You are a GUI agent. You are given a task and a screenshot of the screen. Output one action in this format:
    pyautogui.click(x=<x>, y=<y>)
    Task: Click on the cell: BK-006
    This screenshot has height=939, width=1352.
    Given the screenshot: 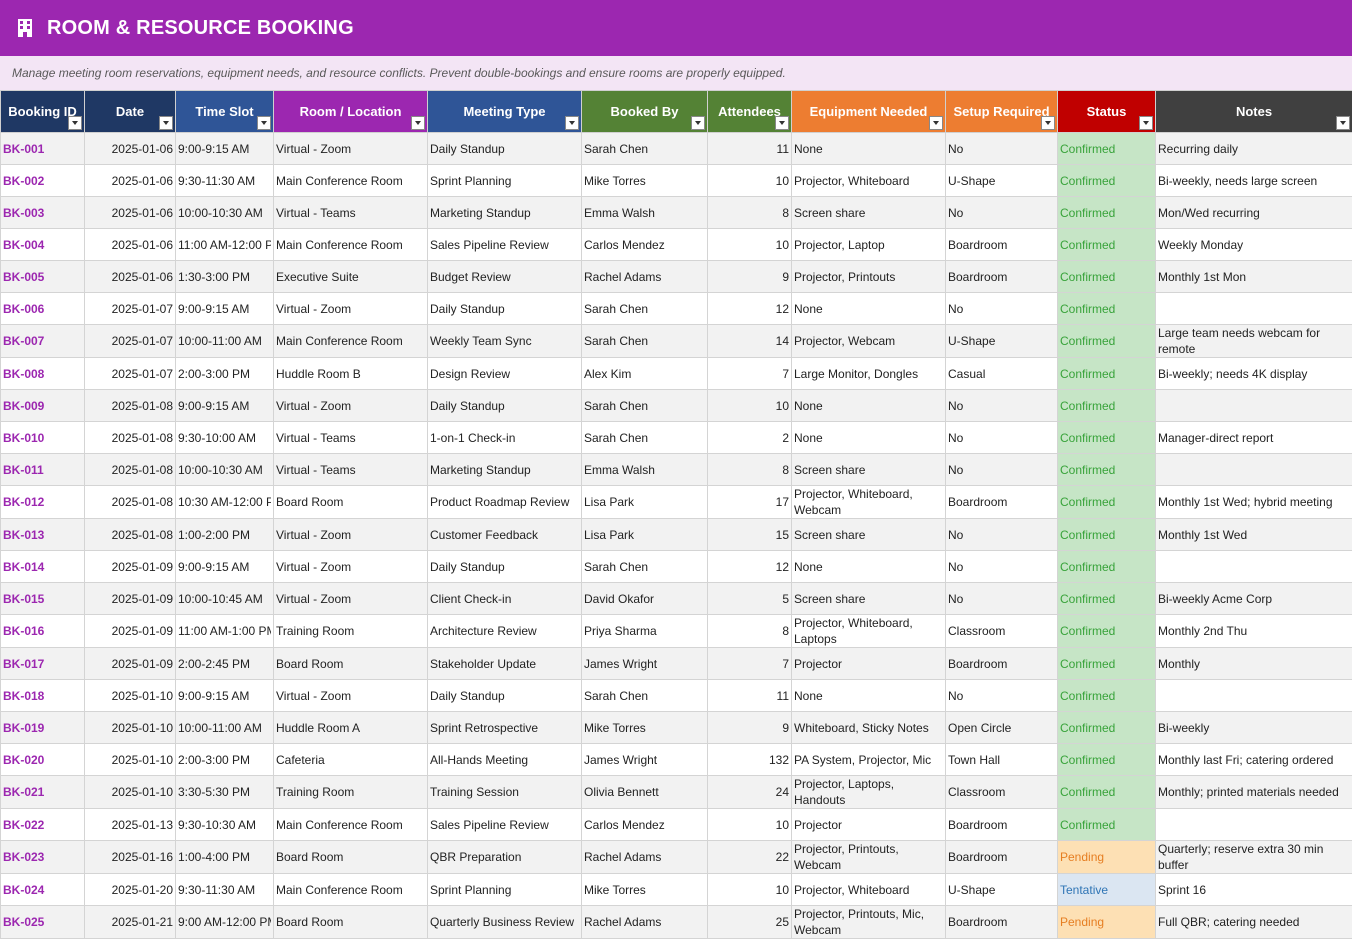 What is the action you would take?
    pyautogui.click(x=43, y=309)
    